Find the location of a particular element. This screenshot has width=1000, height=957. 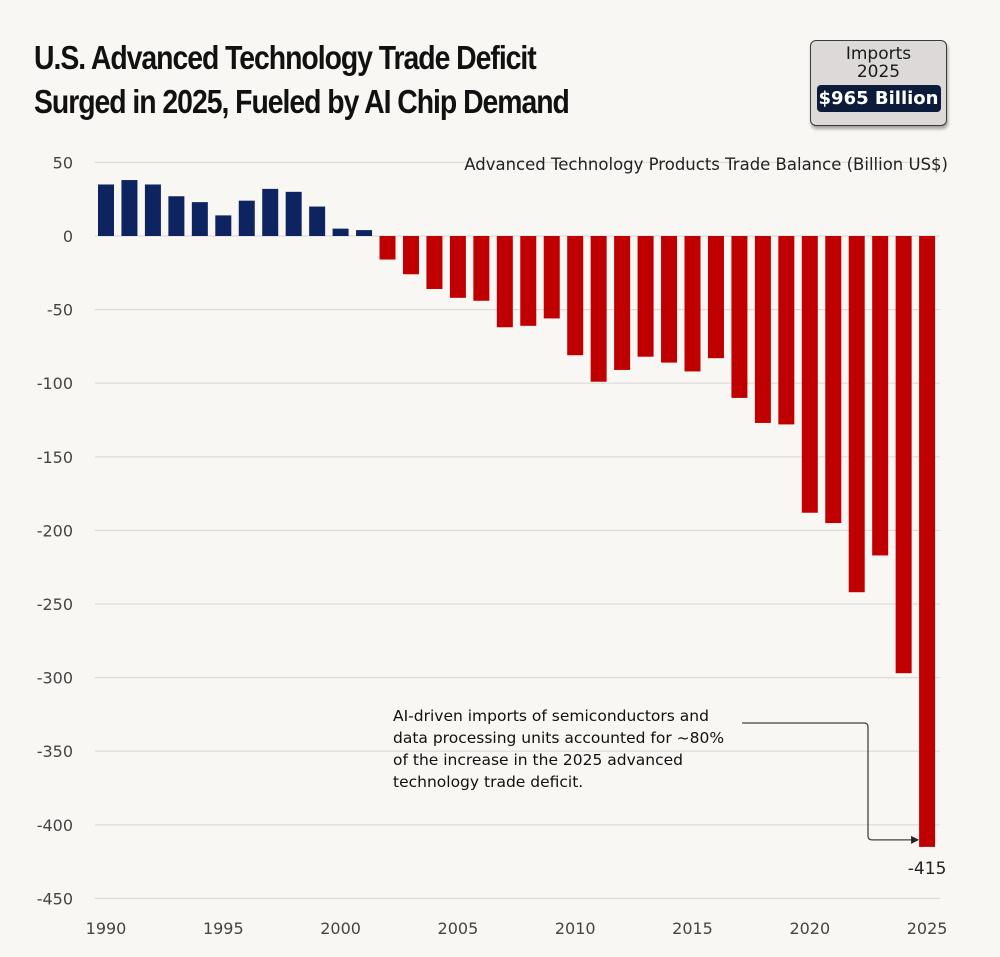

chart-title-line-1: U.S. Advanced Technology Trade Deficit is located at coordinates (285, 57).